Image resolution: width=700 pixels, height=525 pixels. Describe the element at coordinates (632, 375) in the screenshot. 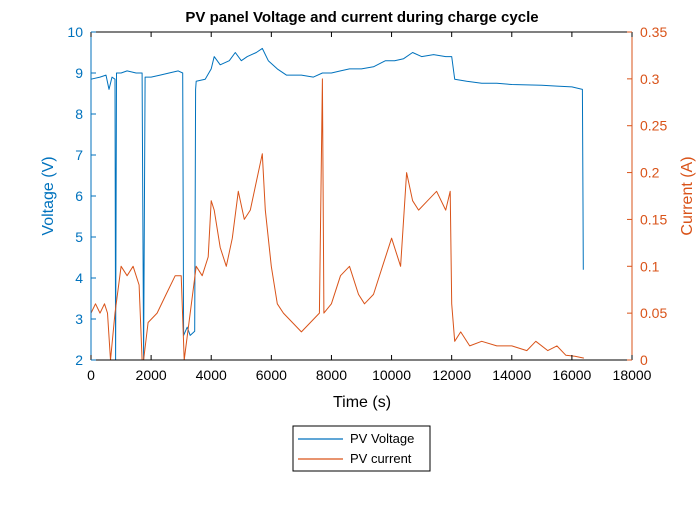

I see `x-tick-label: 18000` at that location.